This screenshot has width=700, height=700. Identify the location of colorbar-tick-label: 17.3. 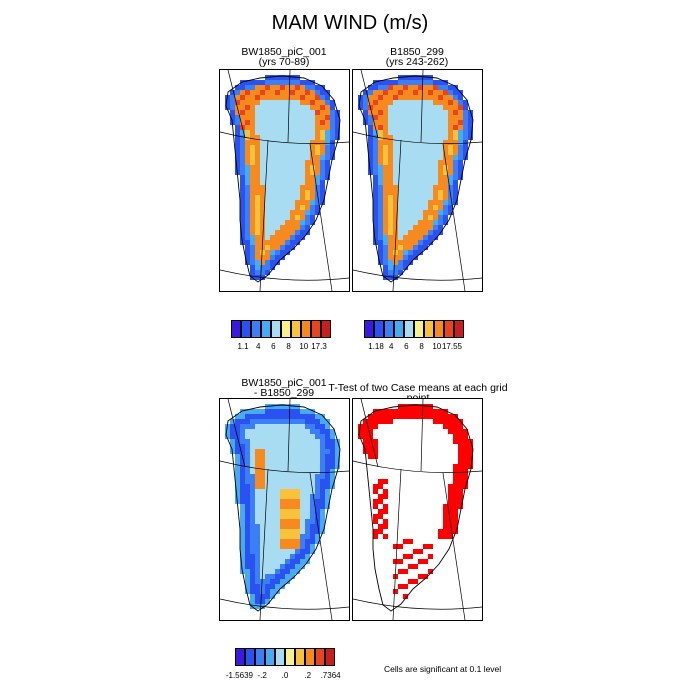
(319, 346).